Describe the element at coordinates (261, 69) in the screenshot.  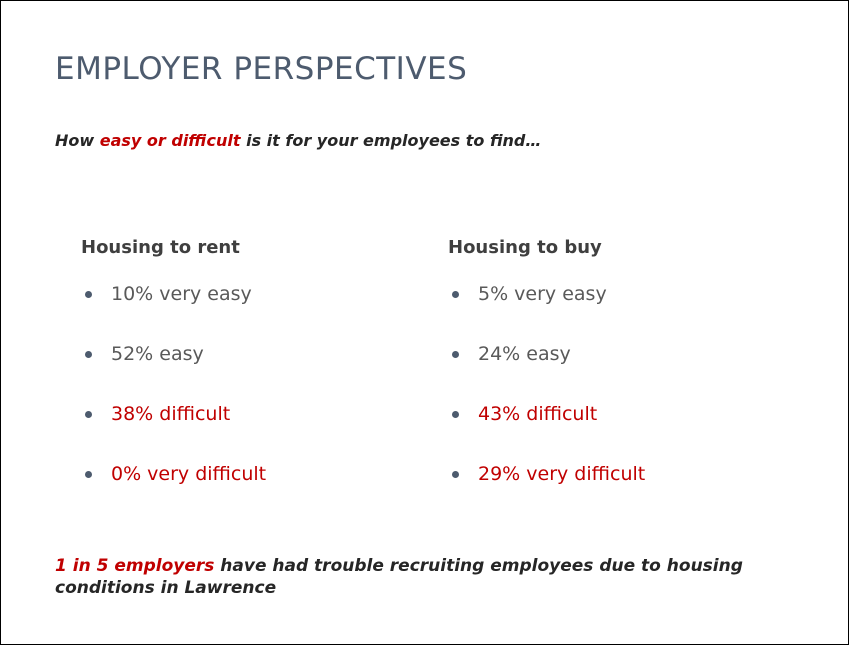
I see `slide-title: EMPLOYER PERSPECTIVES` at that location.